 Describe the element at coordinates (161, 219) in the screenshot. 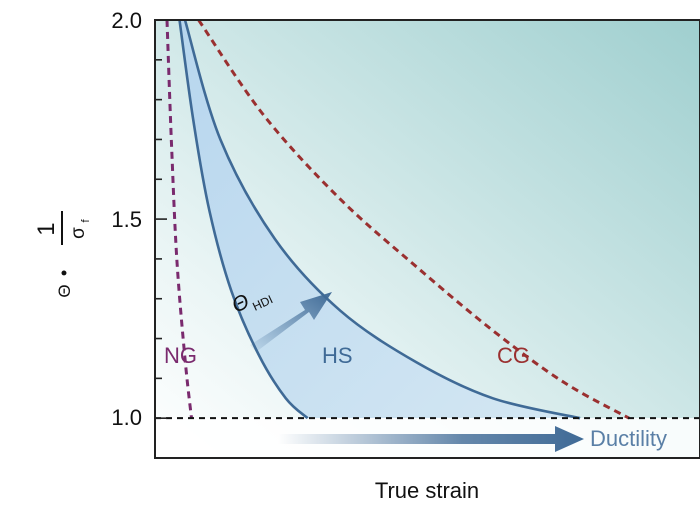

I see `y-axis-ticks` at that location.